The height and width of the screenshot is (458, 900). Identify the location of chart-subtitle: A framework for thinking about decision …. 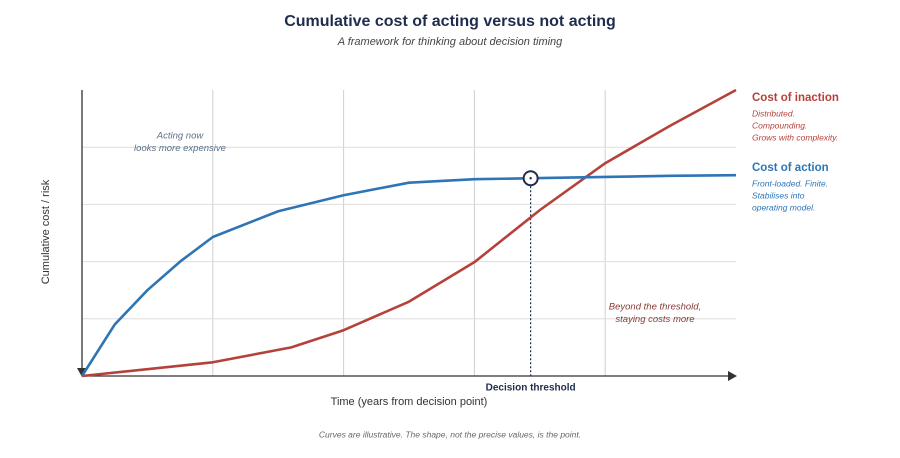
(450, 42).